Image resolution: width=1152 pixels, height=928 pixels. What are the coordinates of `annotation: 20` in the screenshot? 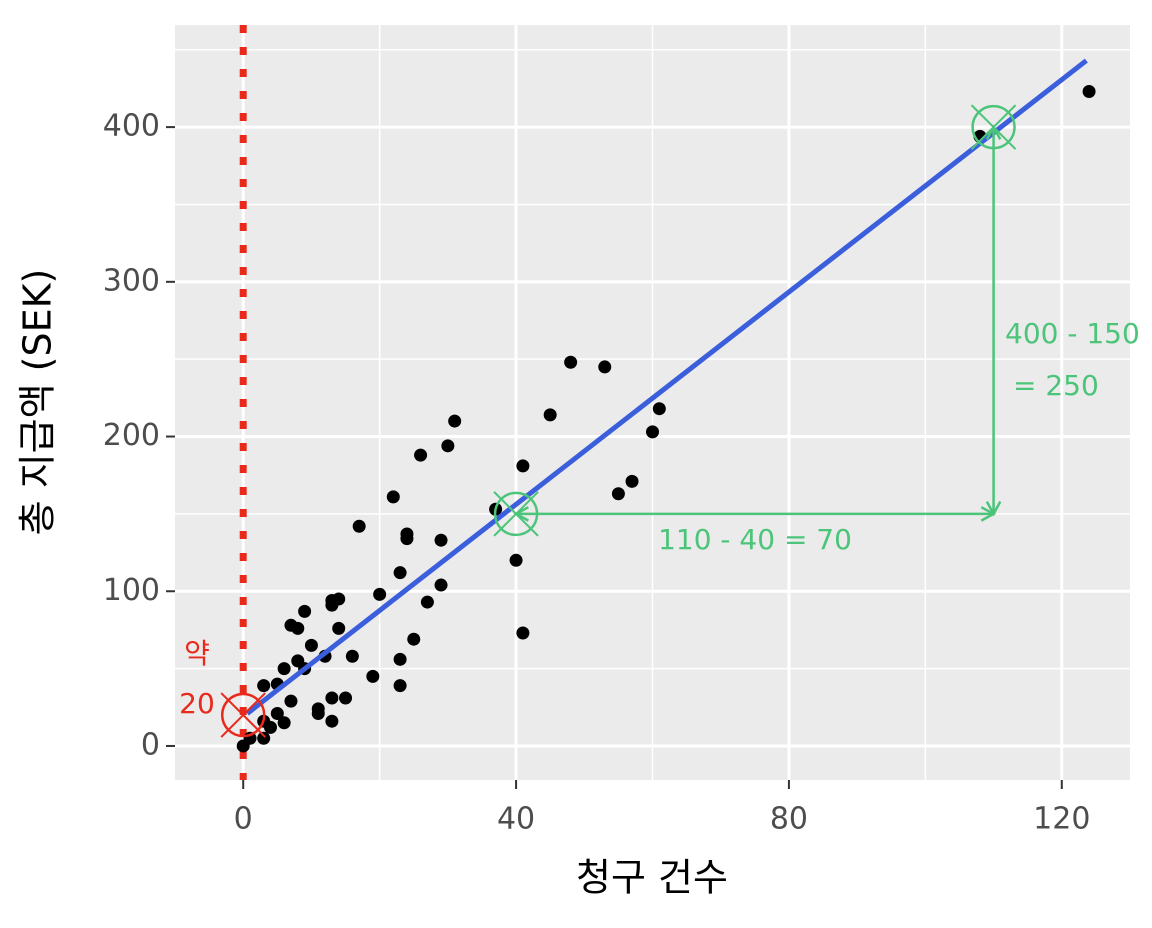 It's located at (197, 703).